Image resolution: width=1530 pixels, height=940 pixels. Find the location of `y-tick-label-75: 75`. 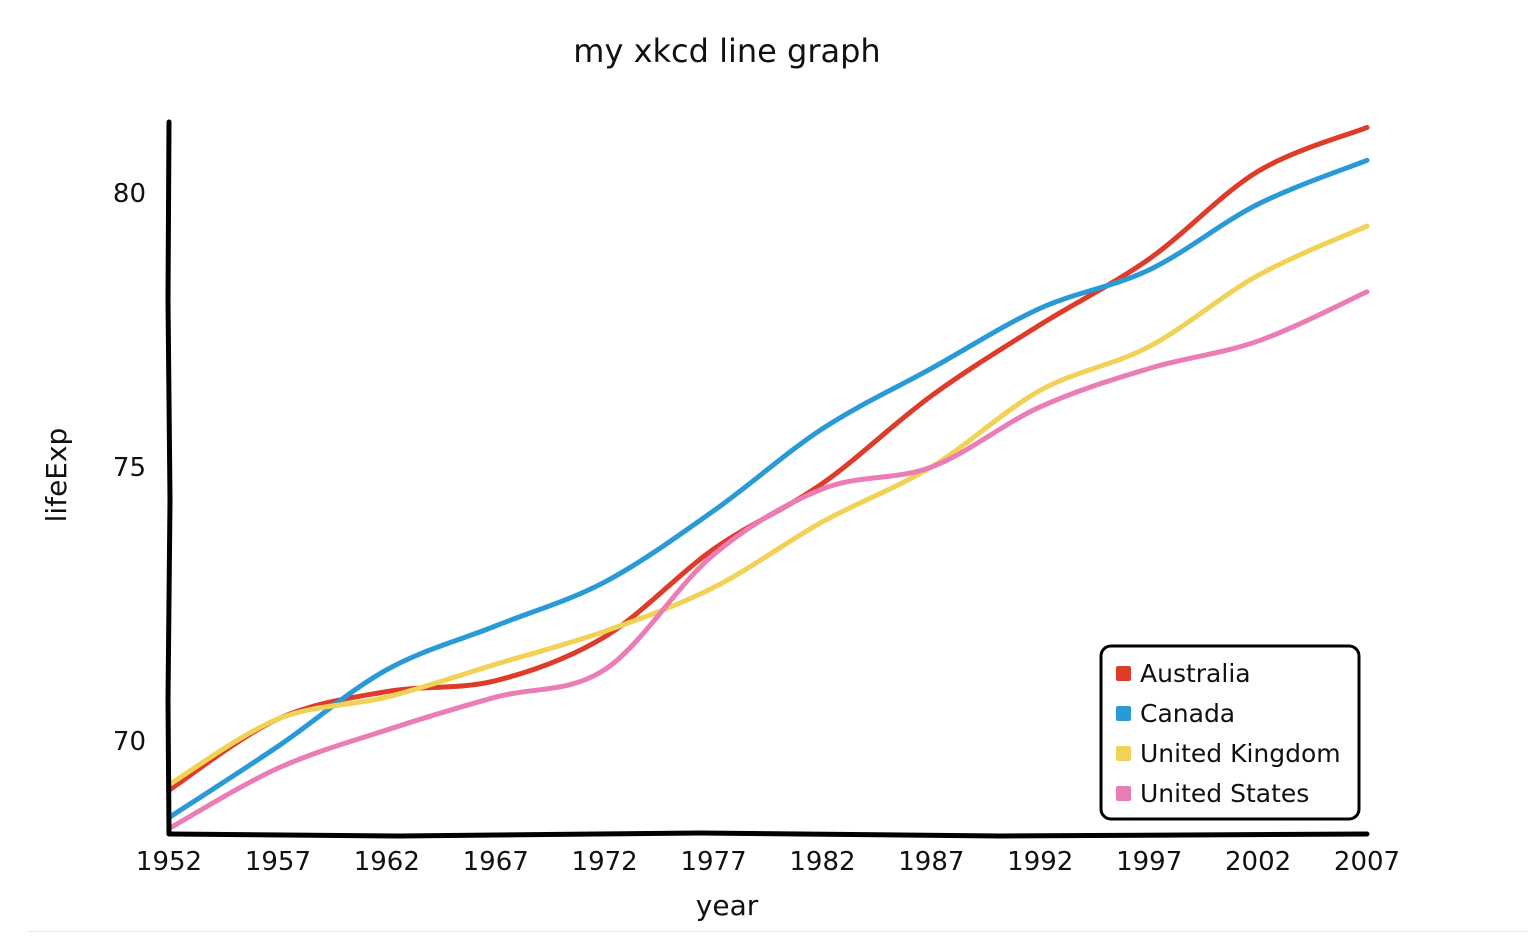

y-tick-label-75: 75 is located at coordinates (129, 468).